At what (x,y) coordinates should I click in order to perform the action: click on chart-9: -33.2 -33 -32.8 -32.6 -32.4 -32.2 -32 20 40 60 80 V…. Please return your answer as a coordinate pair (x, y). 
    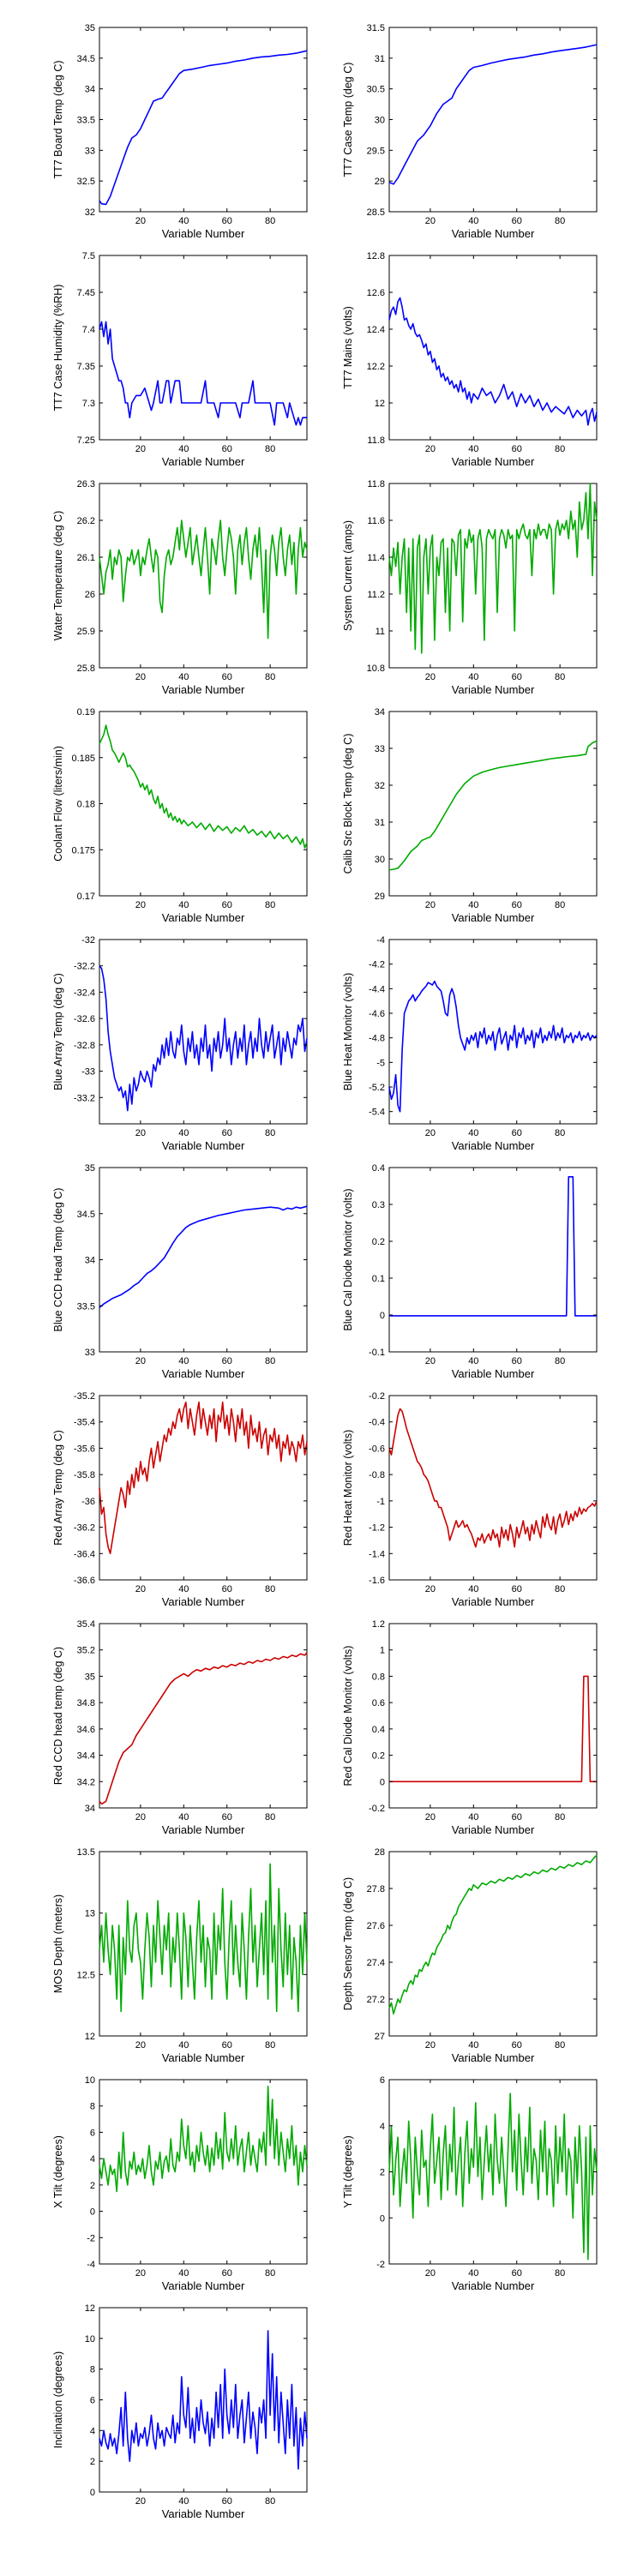
    Looking at the image, I should click on (180, 1043).